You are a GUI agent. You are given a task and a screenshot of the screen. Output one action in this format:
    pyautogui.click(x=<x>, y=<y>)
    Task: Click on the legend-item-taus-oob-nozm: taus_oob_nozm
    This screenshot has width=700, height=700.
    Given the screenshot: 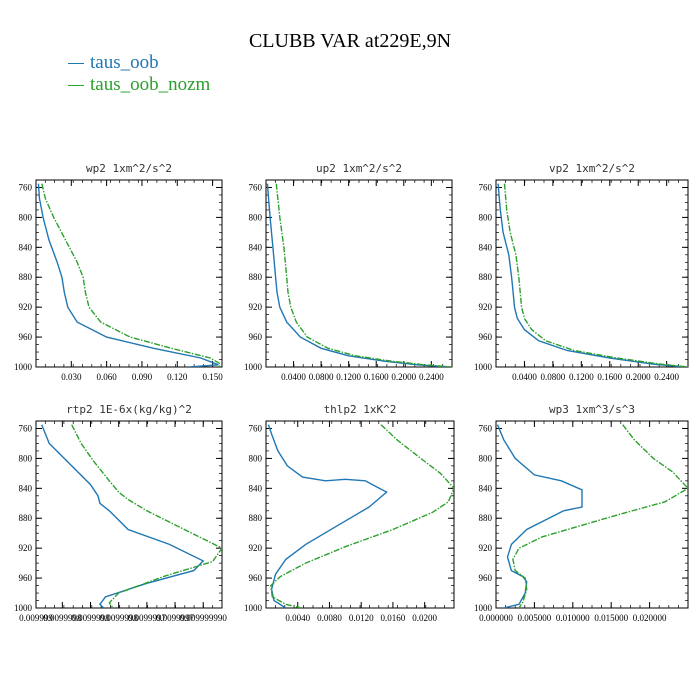 What is the action you would take?
    pyautogui.click(x=139, y=85)
    